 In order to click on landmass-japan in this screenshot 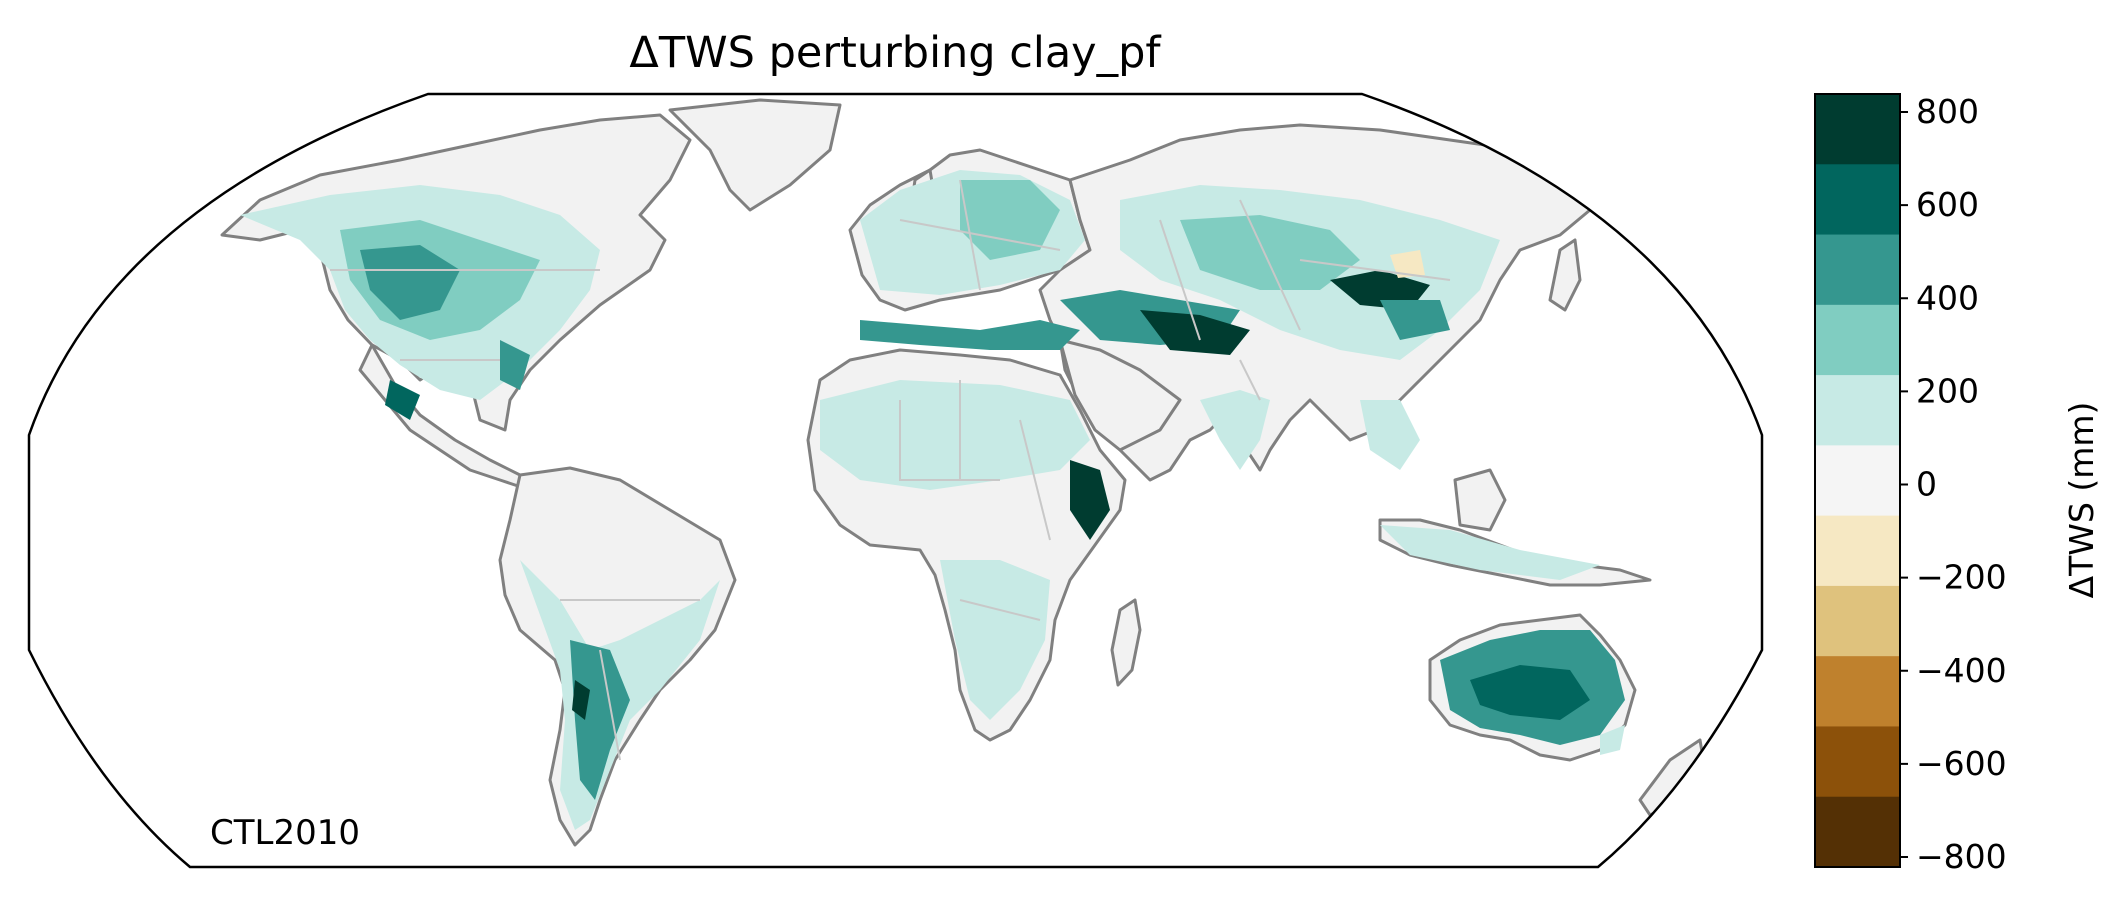, I will do `click(1565, 275)`.